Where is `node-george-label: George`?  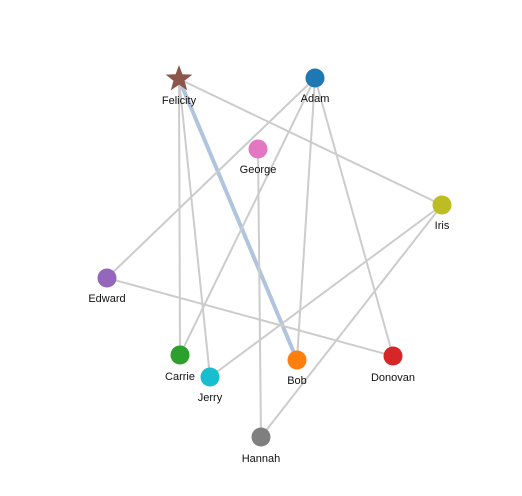 node-george-label: George is located at coordinates (258, 170).